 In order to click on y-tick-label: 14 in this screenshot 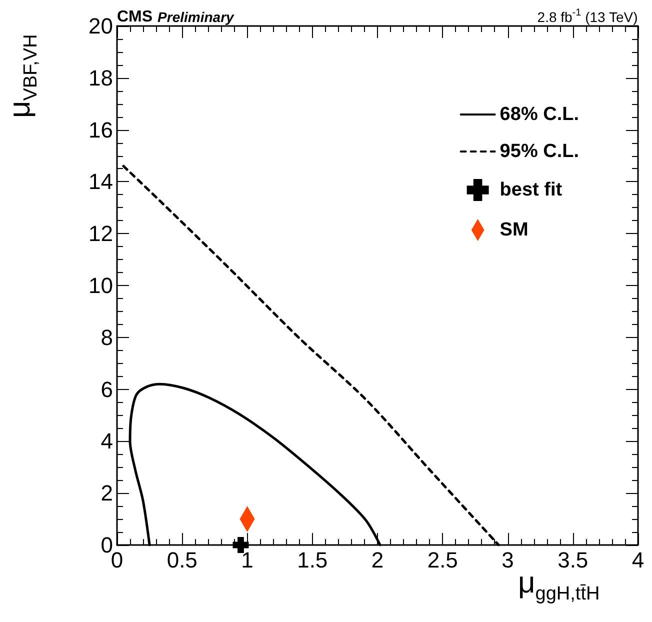, I will do `click(100, 181)`.